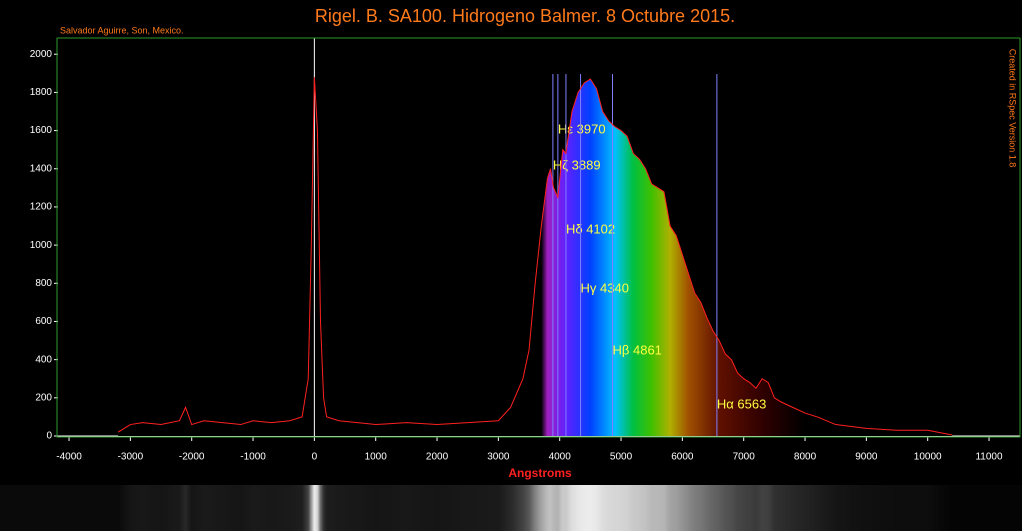 This screenshot has width=1022, height=531. Describe the element at coordinates (605, 287) in the screenshot. I see `balmer-label: Hγ 4340` at that location.